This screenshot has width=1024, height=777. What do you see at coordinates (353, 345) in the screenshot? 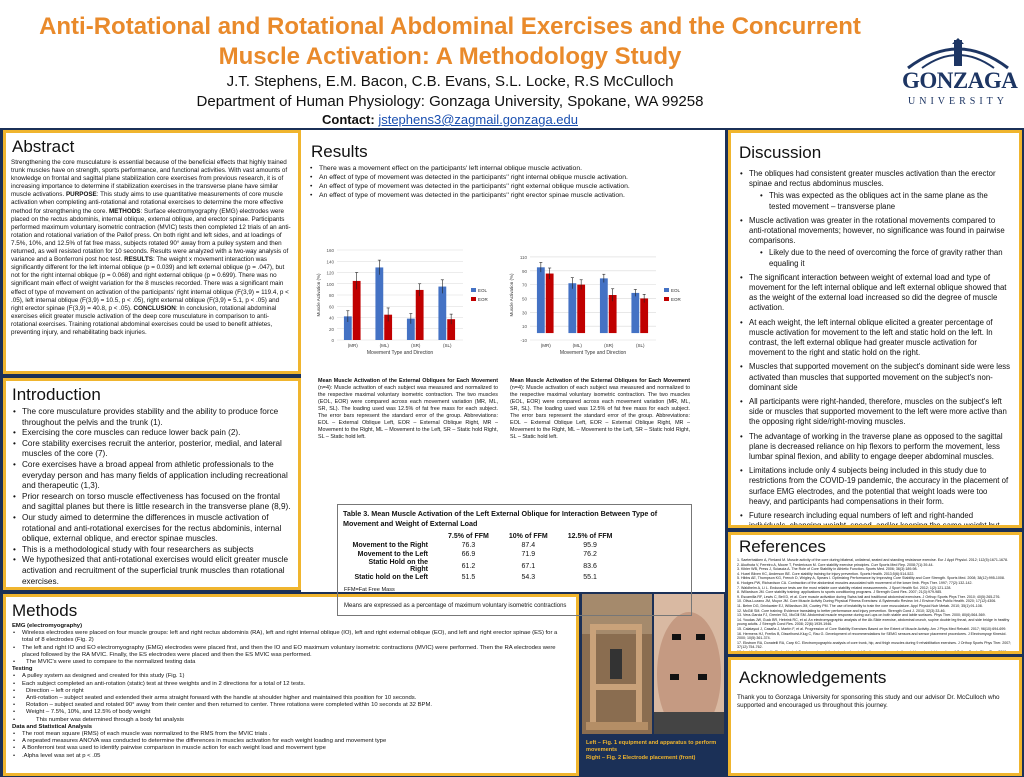
I see `x-tick-label: (MR)` at bounding box center [353, 345].